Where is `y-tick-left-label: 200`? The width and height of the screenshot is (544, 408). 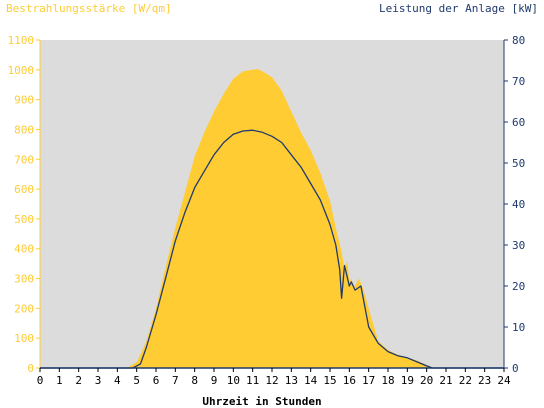
y-tick-left-label: 200 is located at coordinates (24, 308).